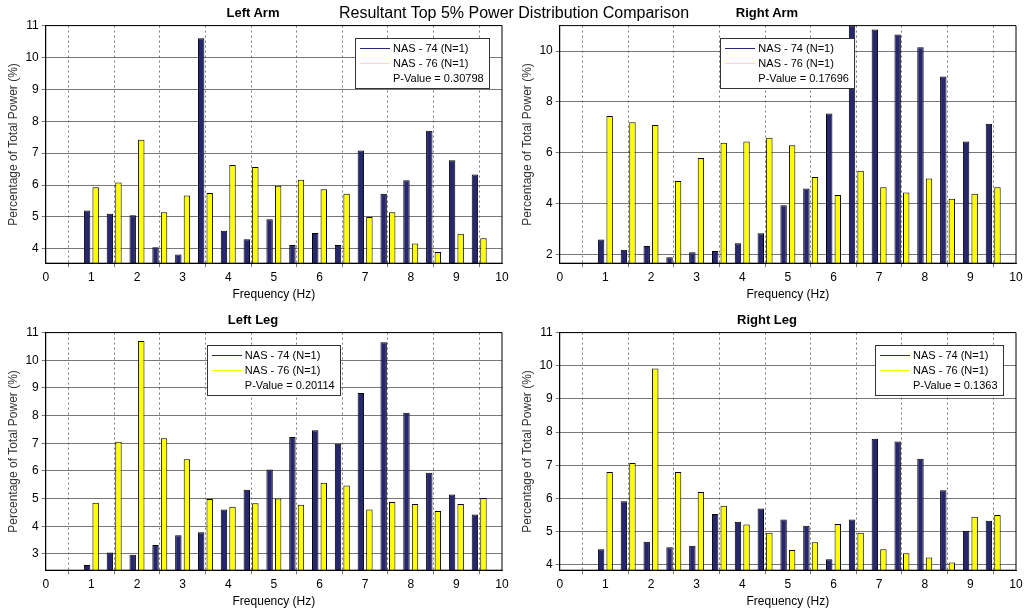  Describe the element at coordinates (36, 553) in the screenshot. I see `y-tick-label: 3` at that location.